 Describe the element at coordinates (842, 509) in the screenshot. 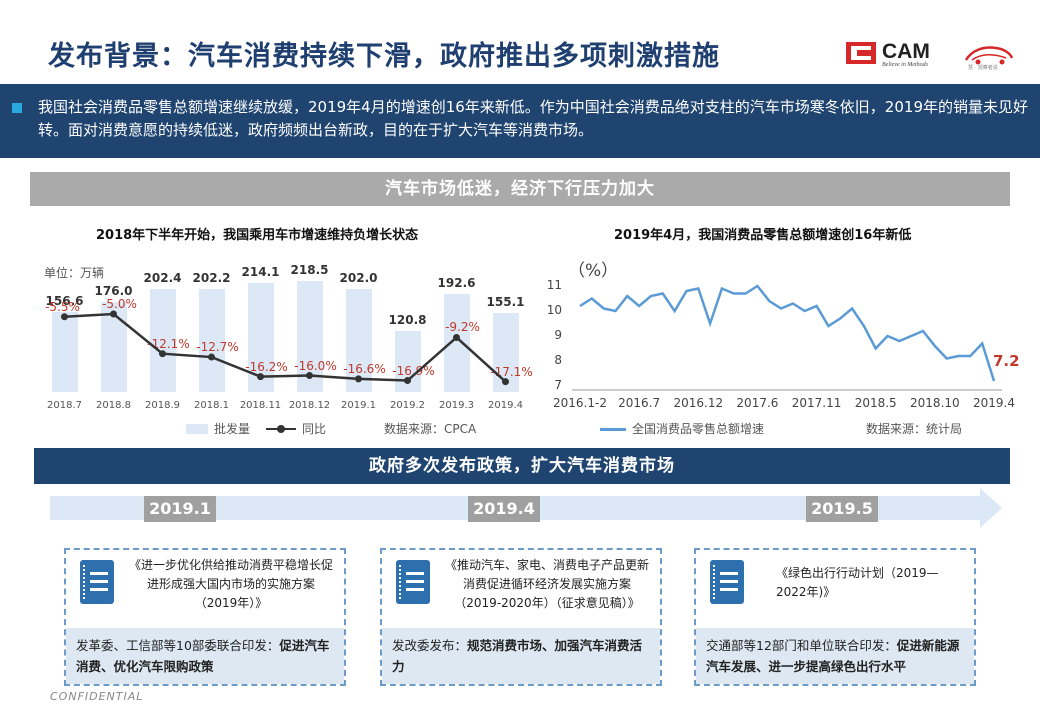

I see `timeline-date-3: 2019.5` at that location.